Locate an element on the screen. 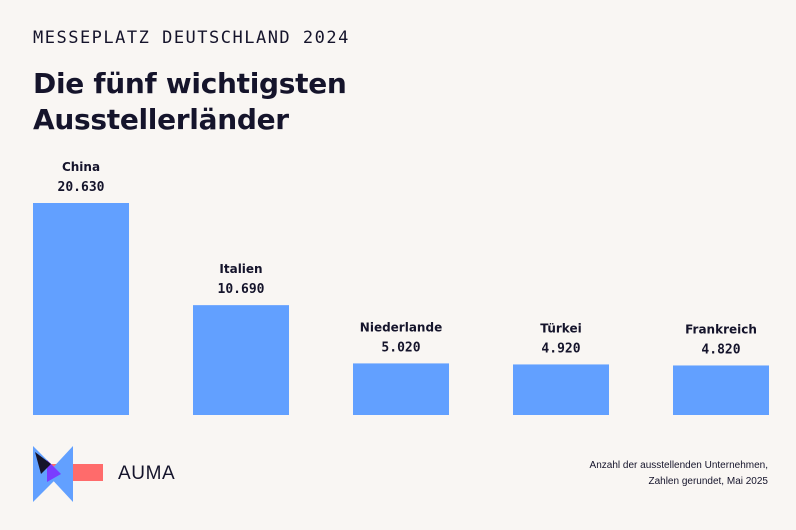 The height and width of the screenshot is (530, 796). category-label: Niederlande is located at coordinates (401, 327).